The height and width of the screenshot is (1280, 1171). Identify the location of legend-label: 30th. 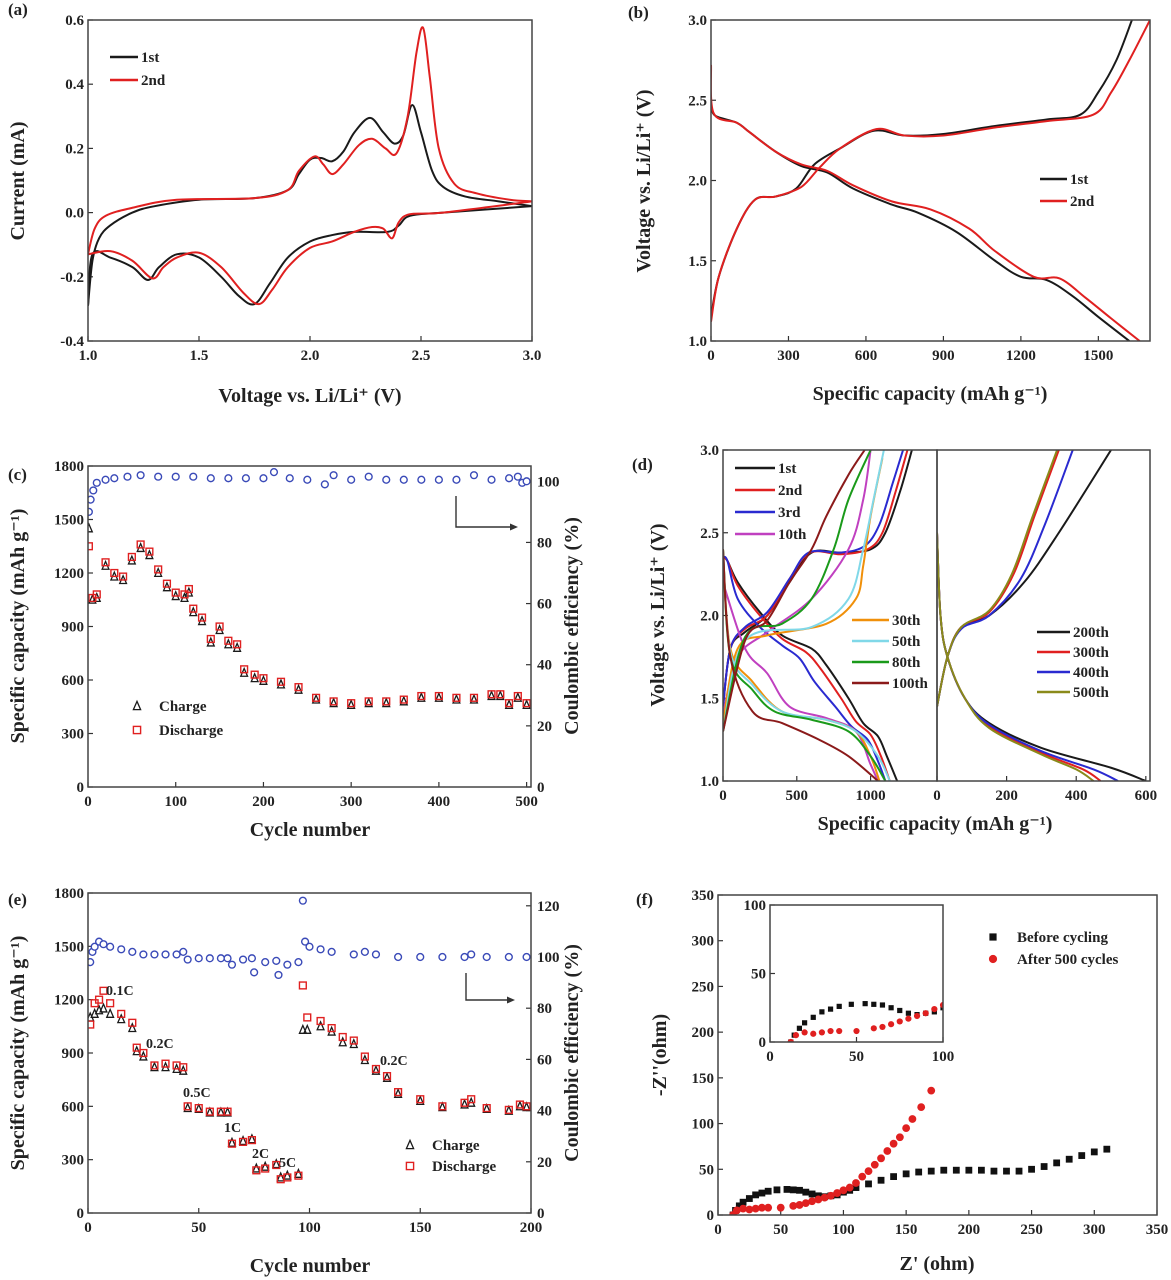
(906, 621).